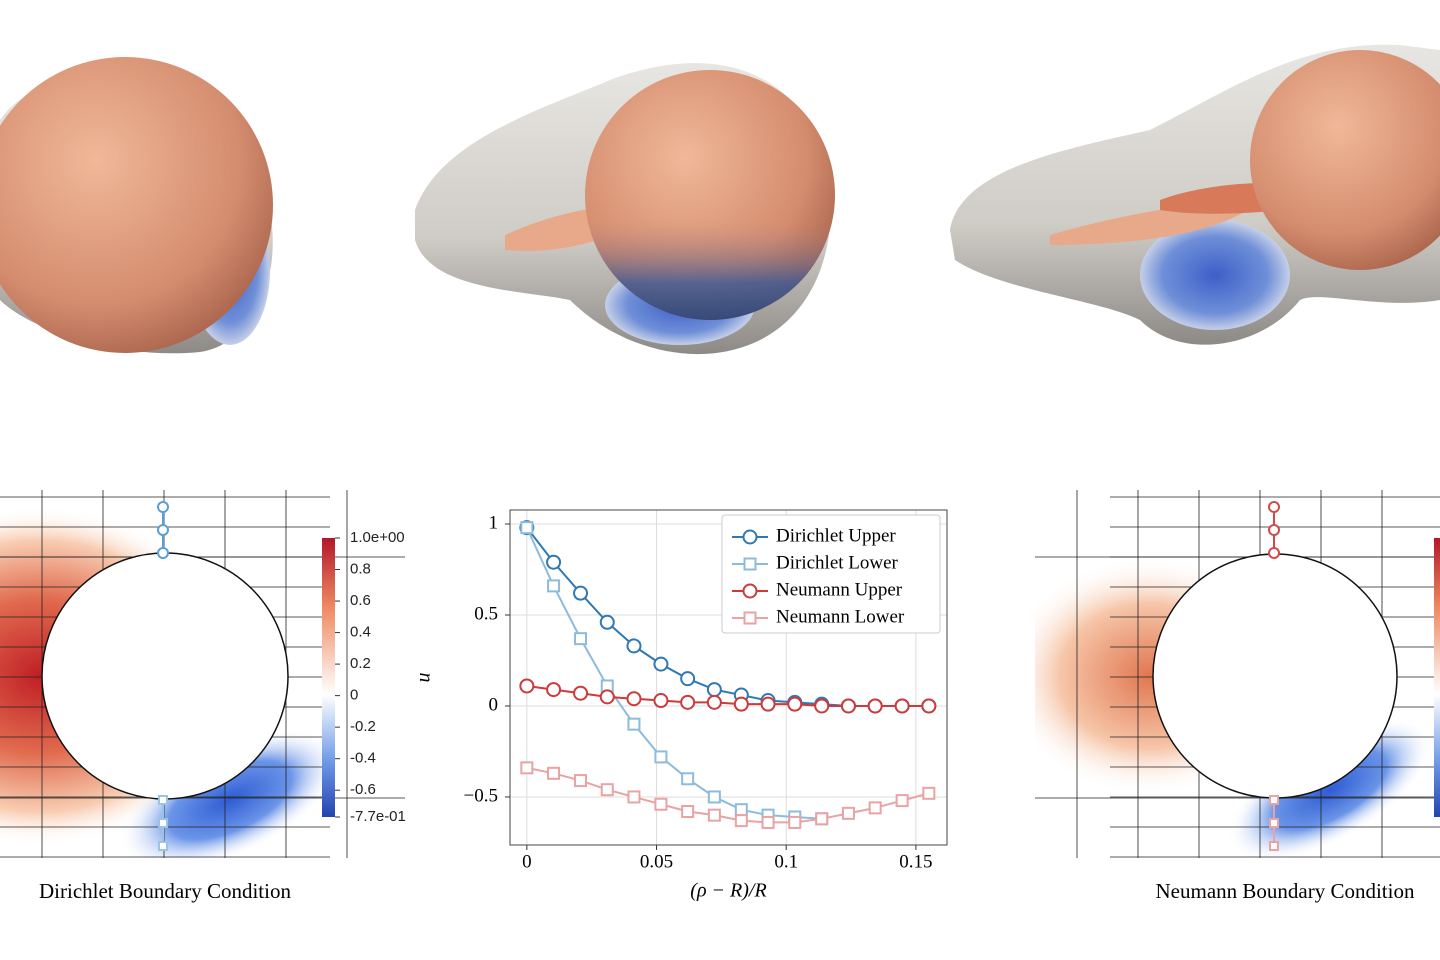  What do you see at coordinates (625, 209) in the screenshot?
I see `render-middle` at bounding box center [625, 209].